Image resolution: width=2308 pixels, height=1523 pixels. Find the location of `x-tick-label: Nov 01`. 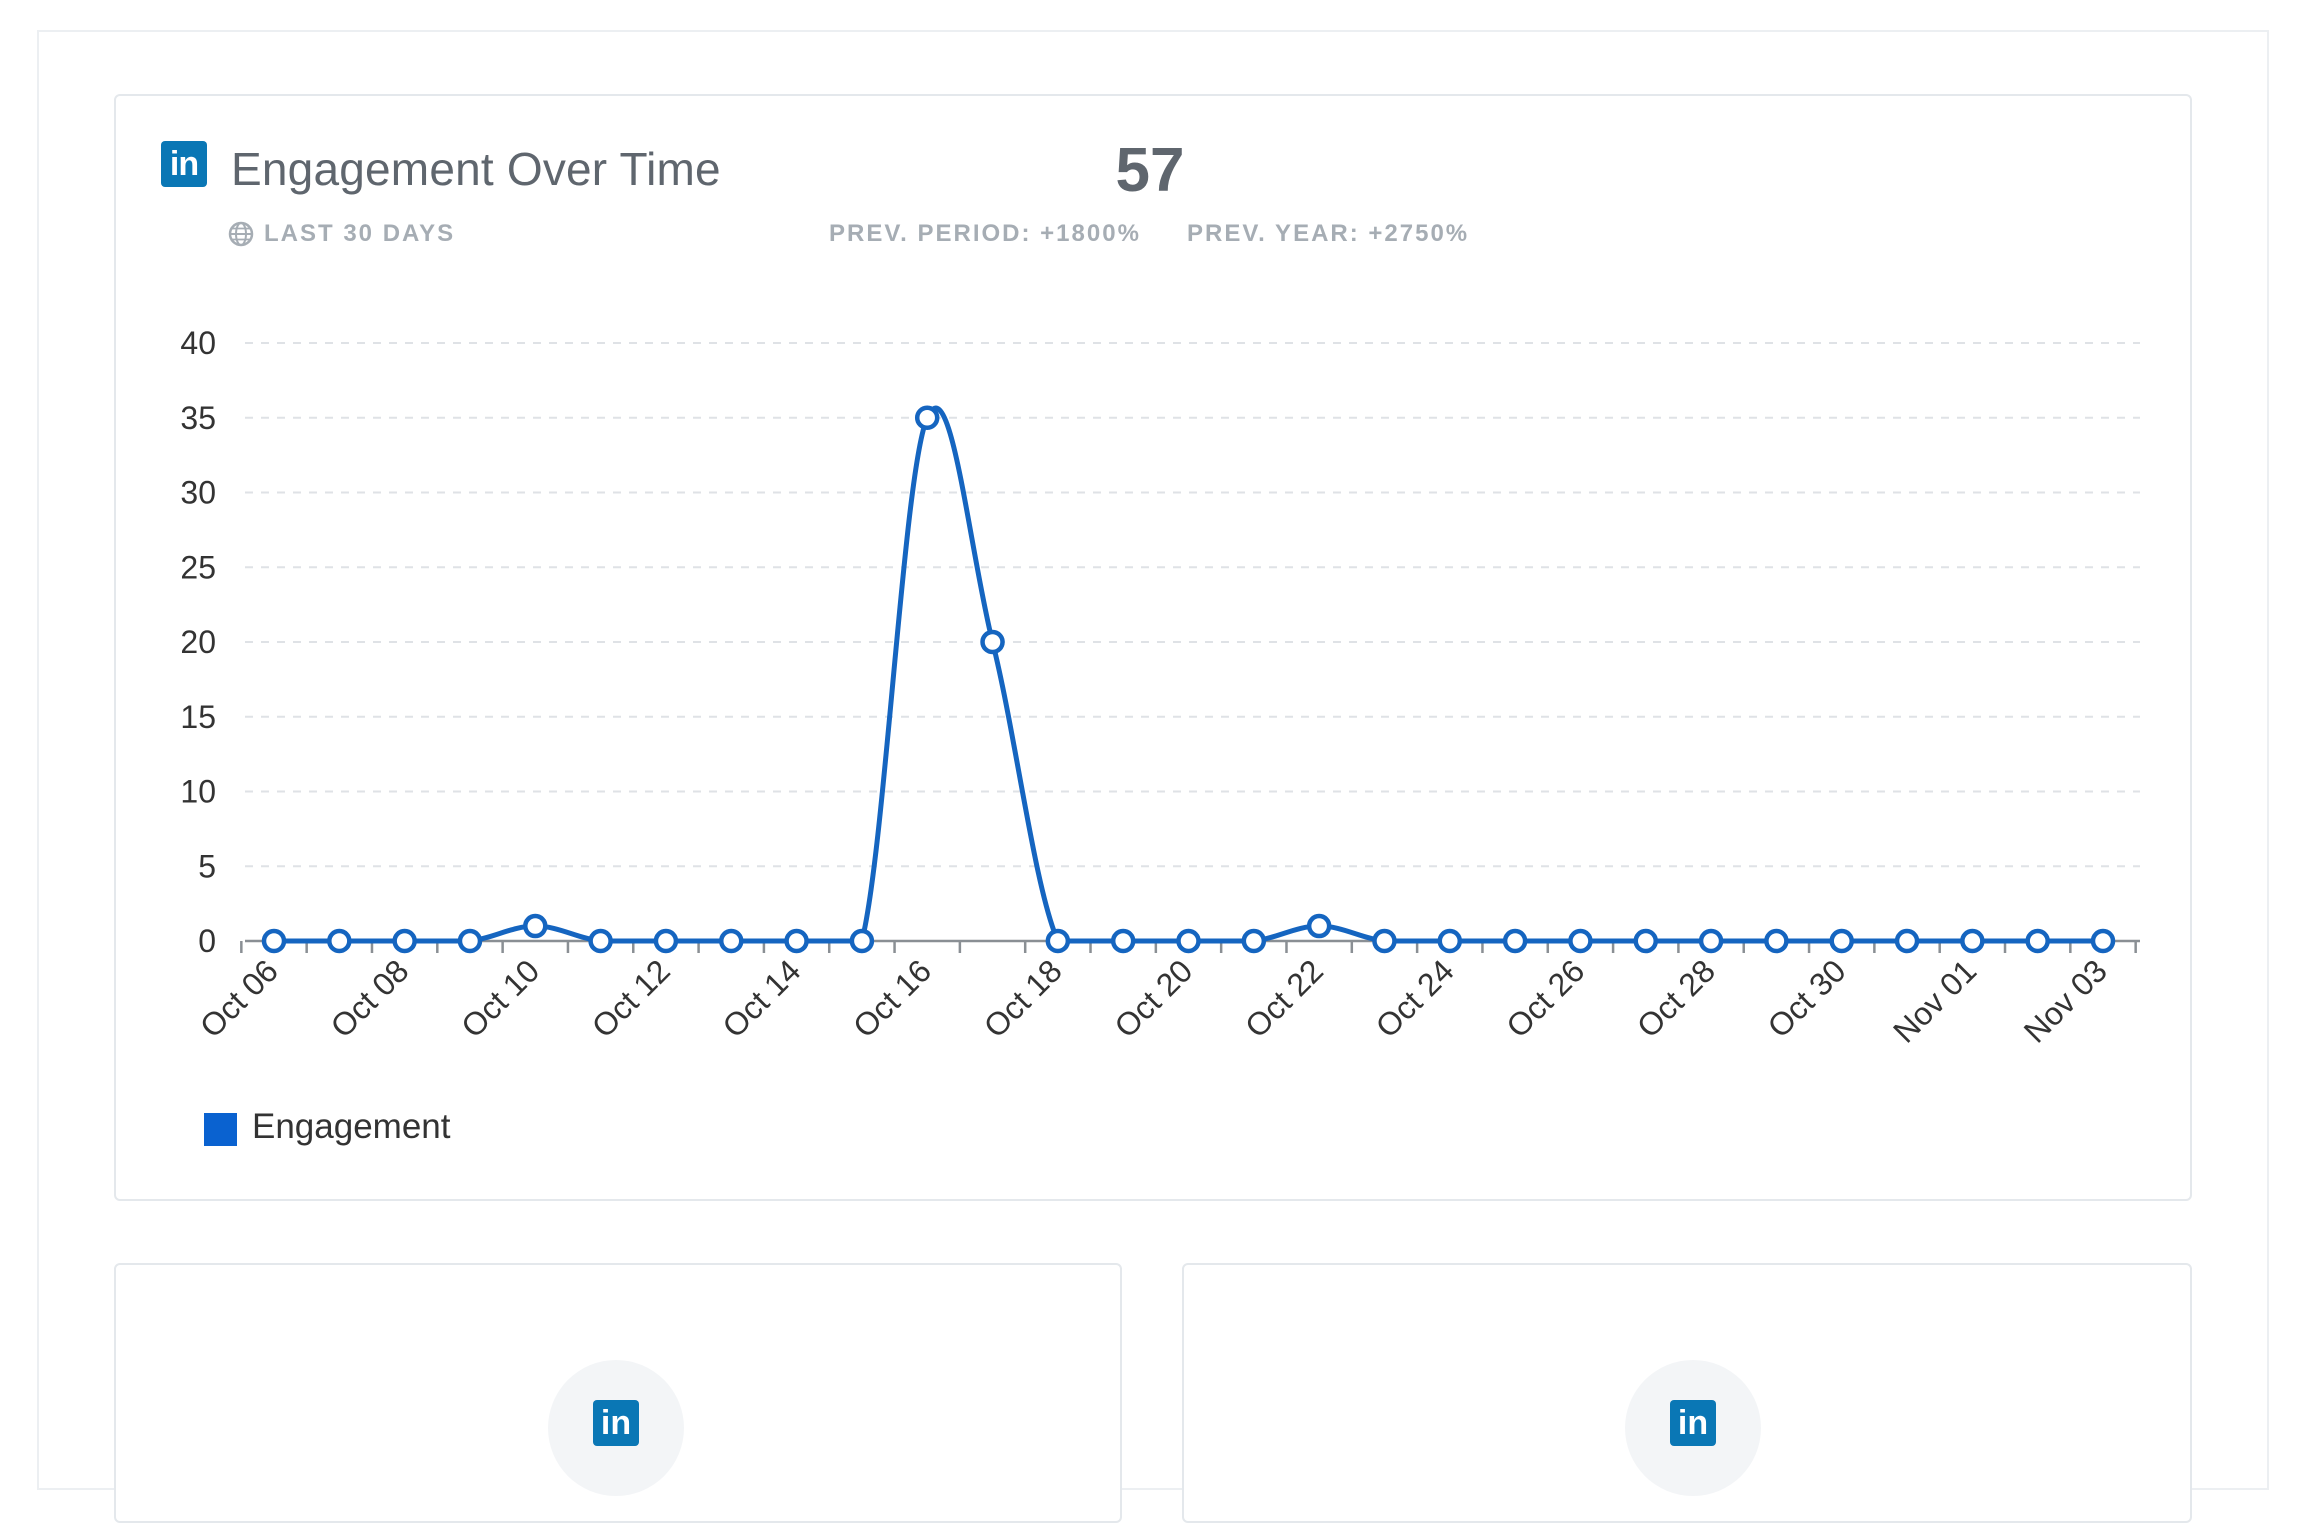

x-tick-label: Nov 01 is located at coordinates (1934, 1000).